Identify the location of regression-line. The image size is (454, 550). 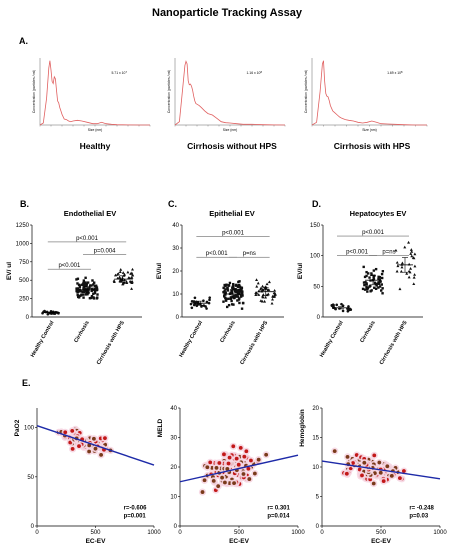
(381, 470).